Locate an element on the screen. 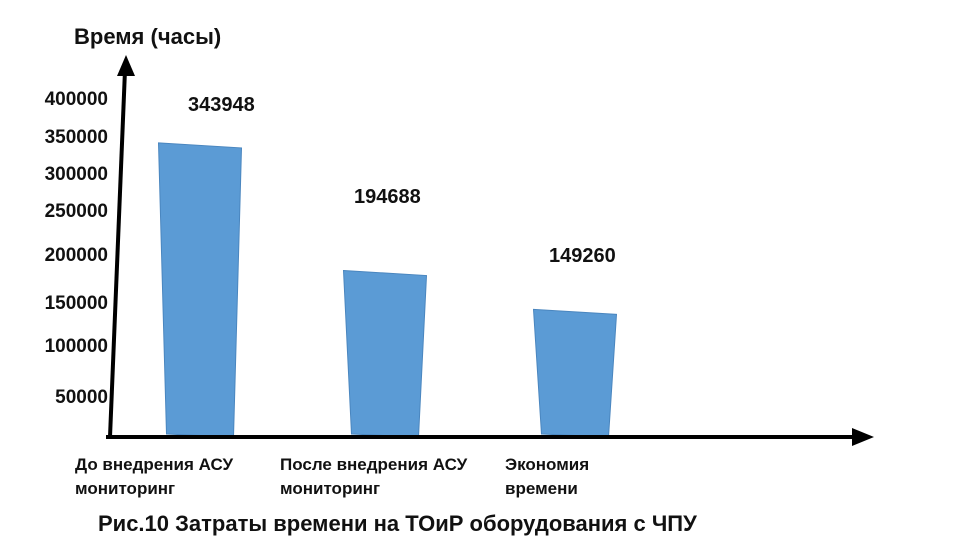 The height and width of the screenshot is (552, 978). y-axis-line is located at coordinates (117, 253).